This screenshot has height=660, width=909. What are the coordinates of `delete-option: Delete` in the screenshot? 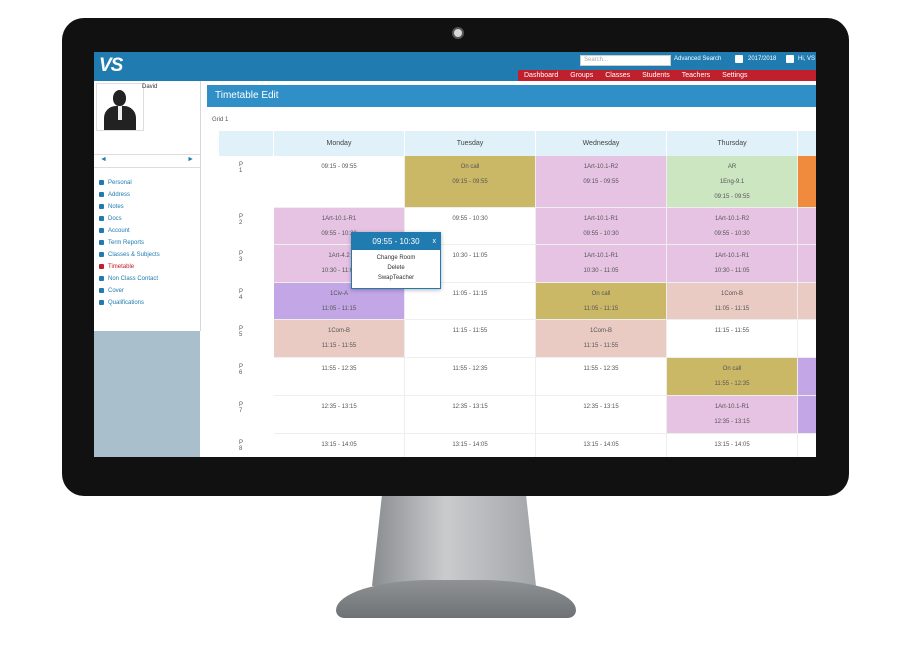 It's located at (396, 268).